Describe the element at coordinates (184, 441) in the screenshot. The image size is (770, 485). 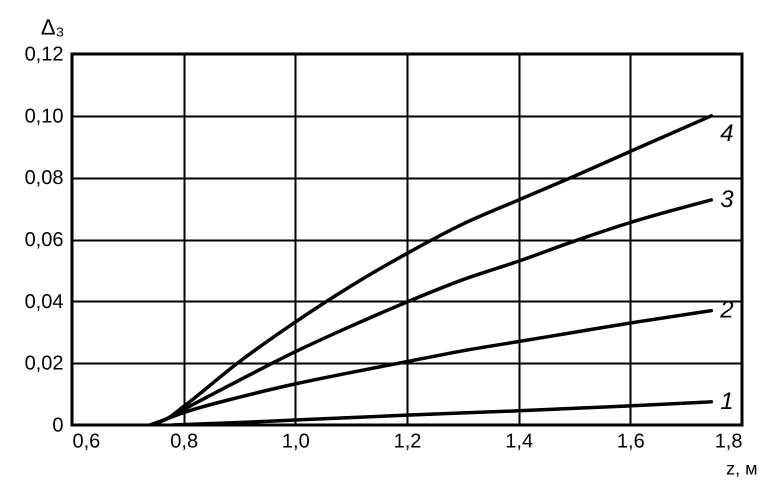
I see `x-tick-label: 0,8` at that location.